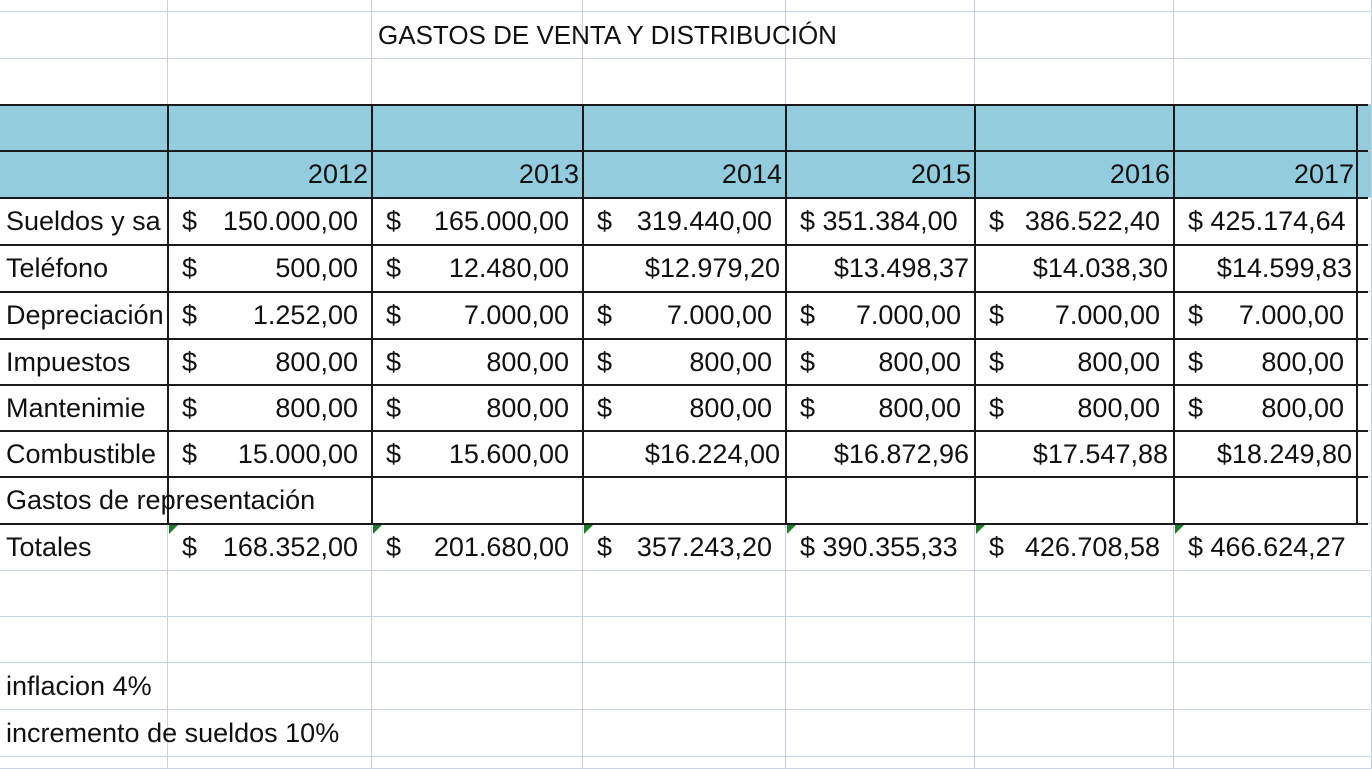 This screenshot has width=1372, height=769. I want to click on value-cell: $ 390.355,33, so click(880, 547).